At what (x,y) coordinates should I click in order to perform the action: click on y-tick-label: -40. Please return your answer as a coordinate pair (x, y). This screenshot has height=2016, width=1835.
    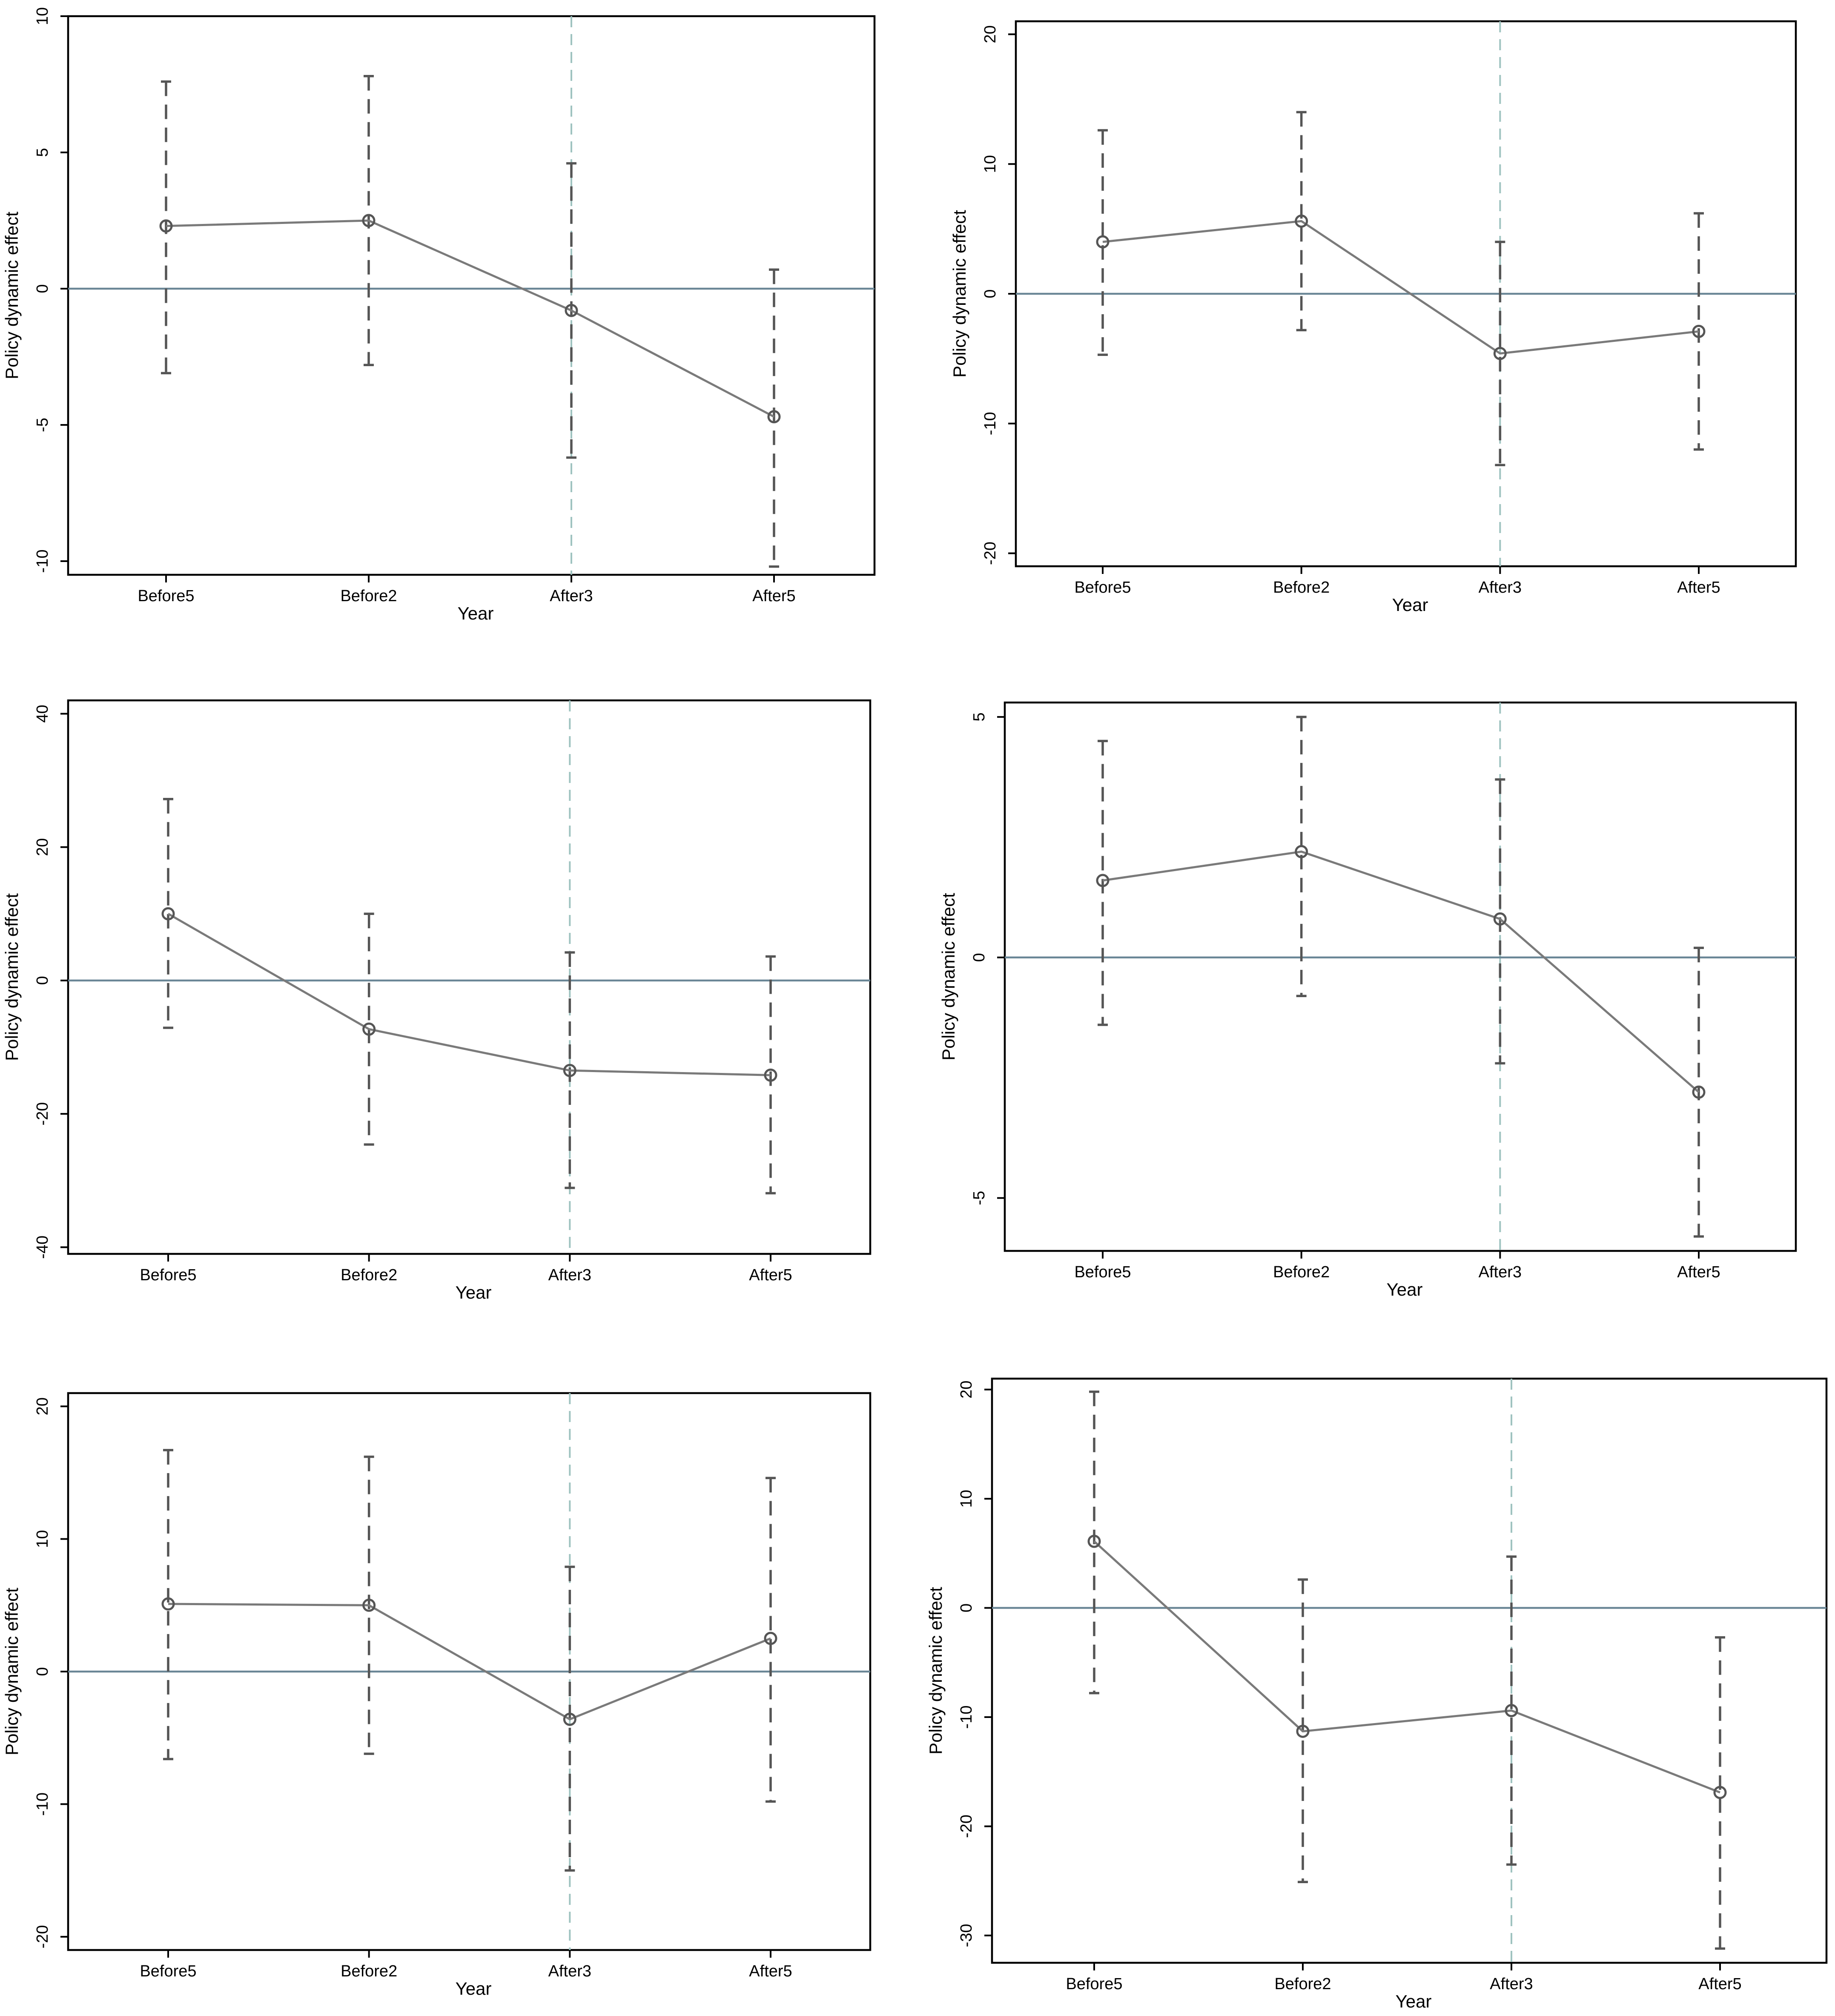
    Looking at the image, I should click on (43, 1248).